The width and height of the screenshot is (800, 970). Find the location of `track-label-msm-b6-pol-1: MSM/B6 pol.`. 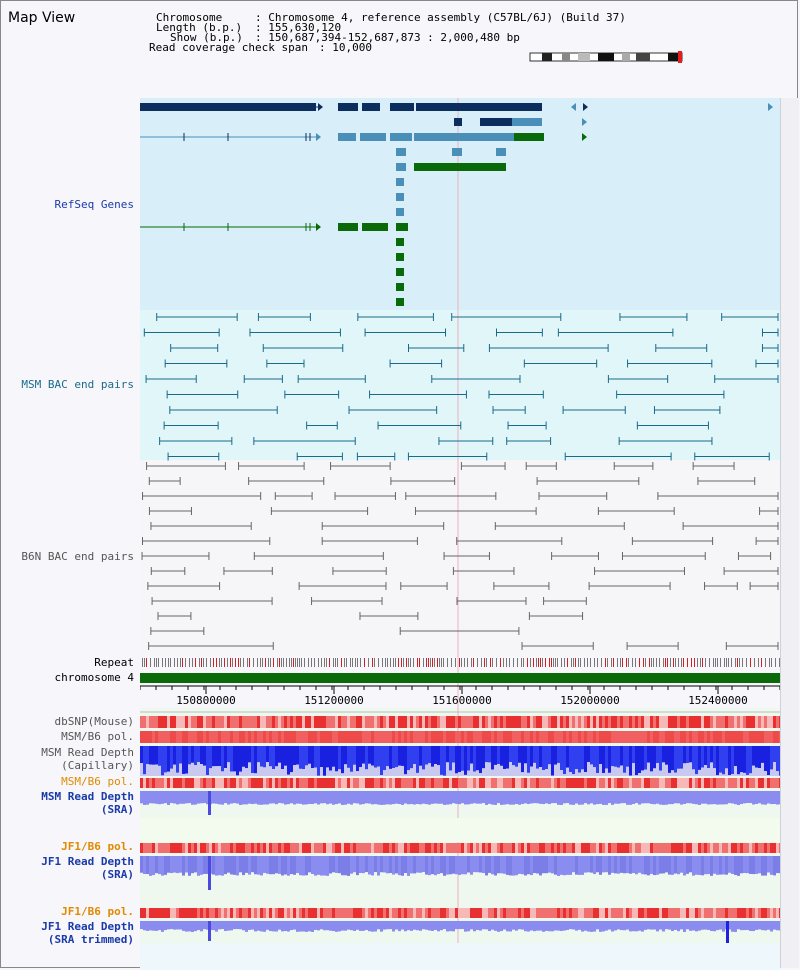

track-label-msm-b6-pol-1: MSM/B6 pol. is located at coordinates (97, 736).